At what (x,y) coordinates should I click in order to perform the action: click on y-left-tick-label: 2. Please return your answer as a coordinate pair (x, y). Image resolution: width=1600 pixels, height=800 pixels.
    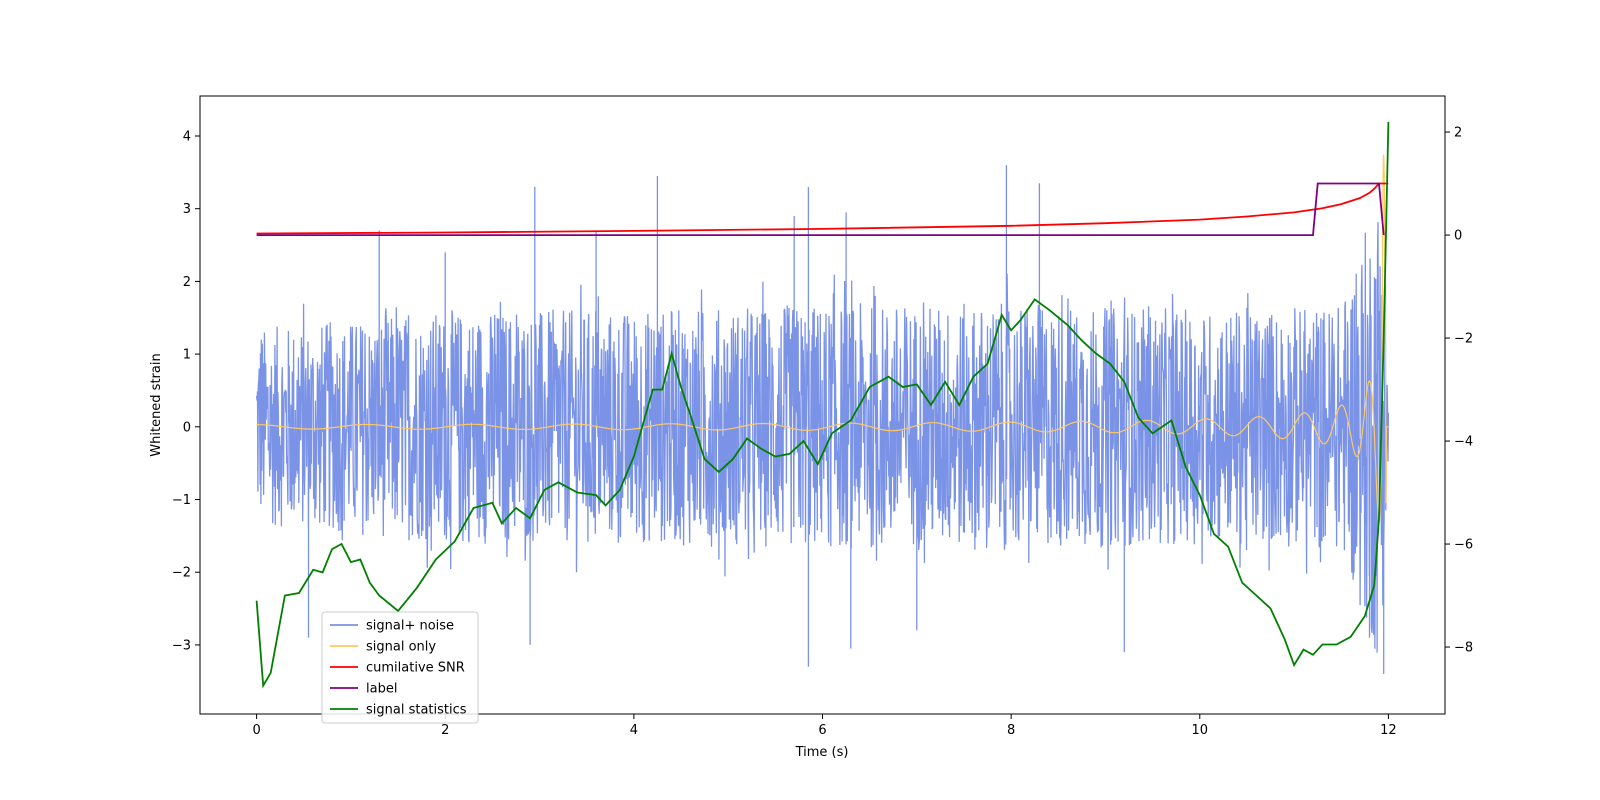
    Looking at the image, I should click on (187, 282).